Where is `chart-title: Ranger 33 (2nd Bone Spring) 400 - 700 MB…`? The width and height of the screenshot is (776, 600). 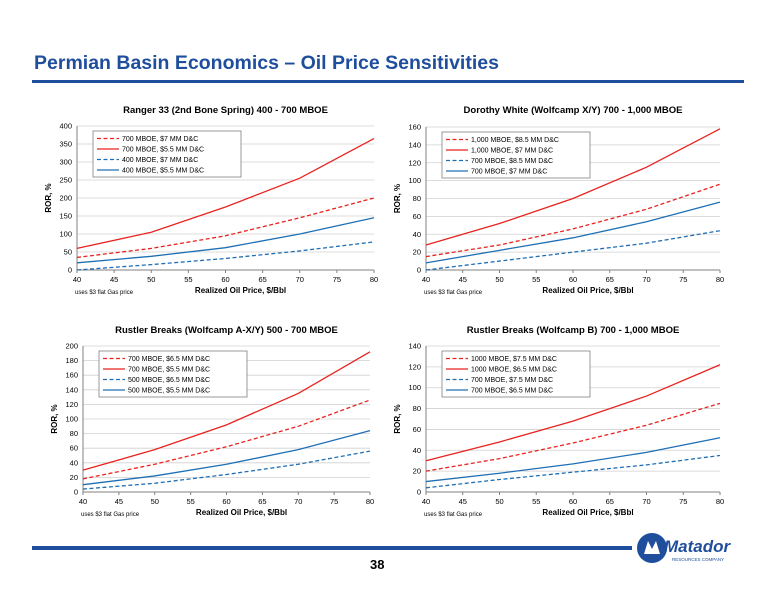 chart-title: Ranger 33 (2nd Bone Spring) 400 - 700 MB… is located at coordinates (225, 110).